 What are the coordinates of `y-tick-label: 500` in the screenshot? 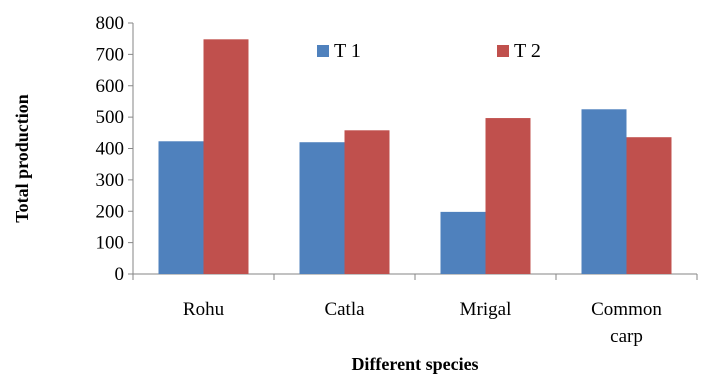 It's located at (110, 117).